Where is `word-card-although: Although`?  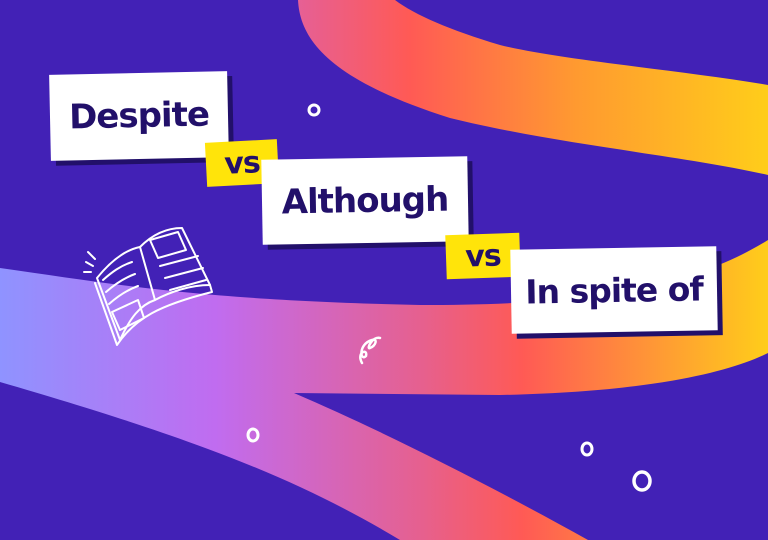 word-card-although: Although is located at coordinates (365, 200).